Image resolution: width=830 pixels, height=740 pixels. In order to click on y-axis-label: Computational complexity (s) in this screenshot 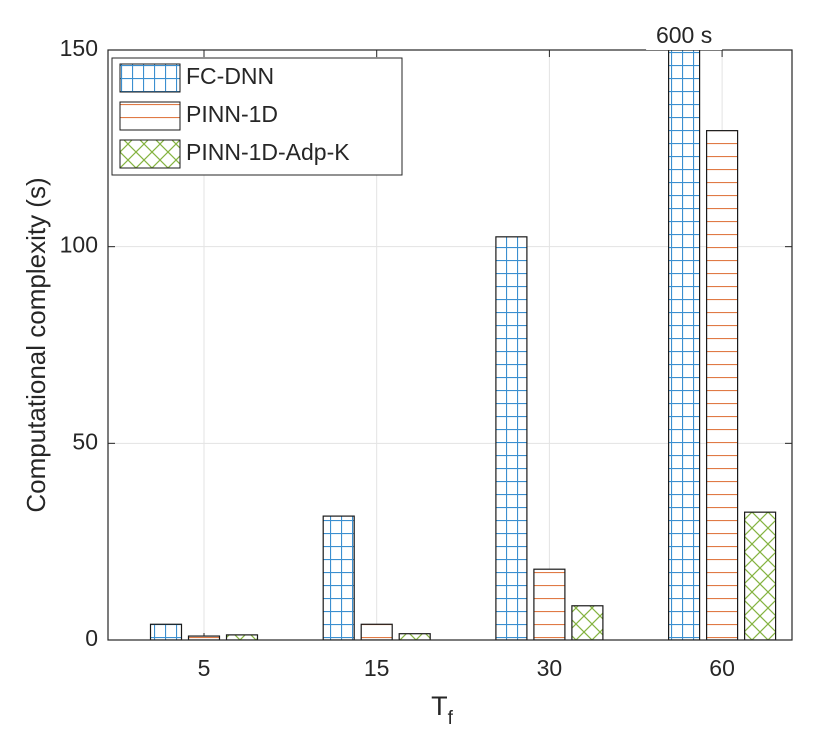, I will do `click(36, 344)`.